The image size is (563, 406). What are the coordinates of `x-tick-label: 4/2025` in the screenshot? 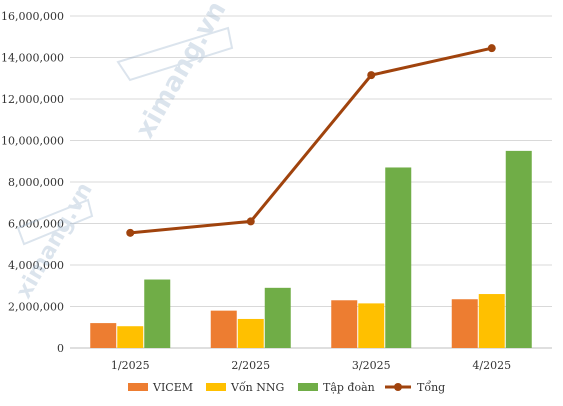 It's located at (491, 365).